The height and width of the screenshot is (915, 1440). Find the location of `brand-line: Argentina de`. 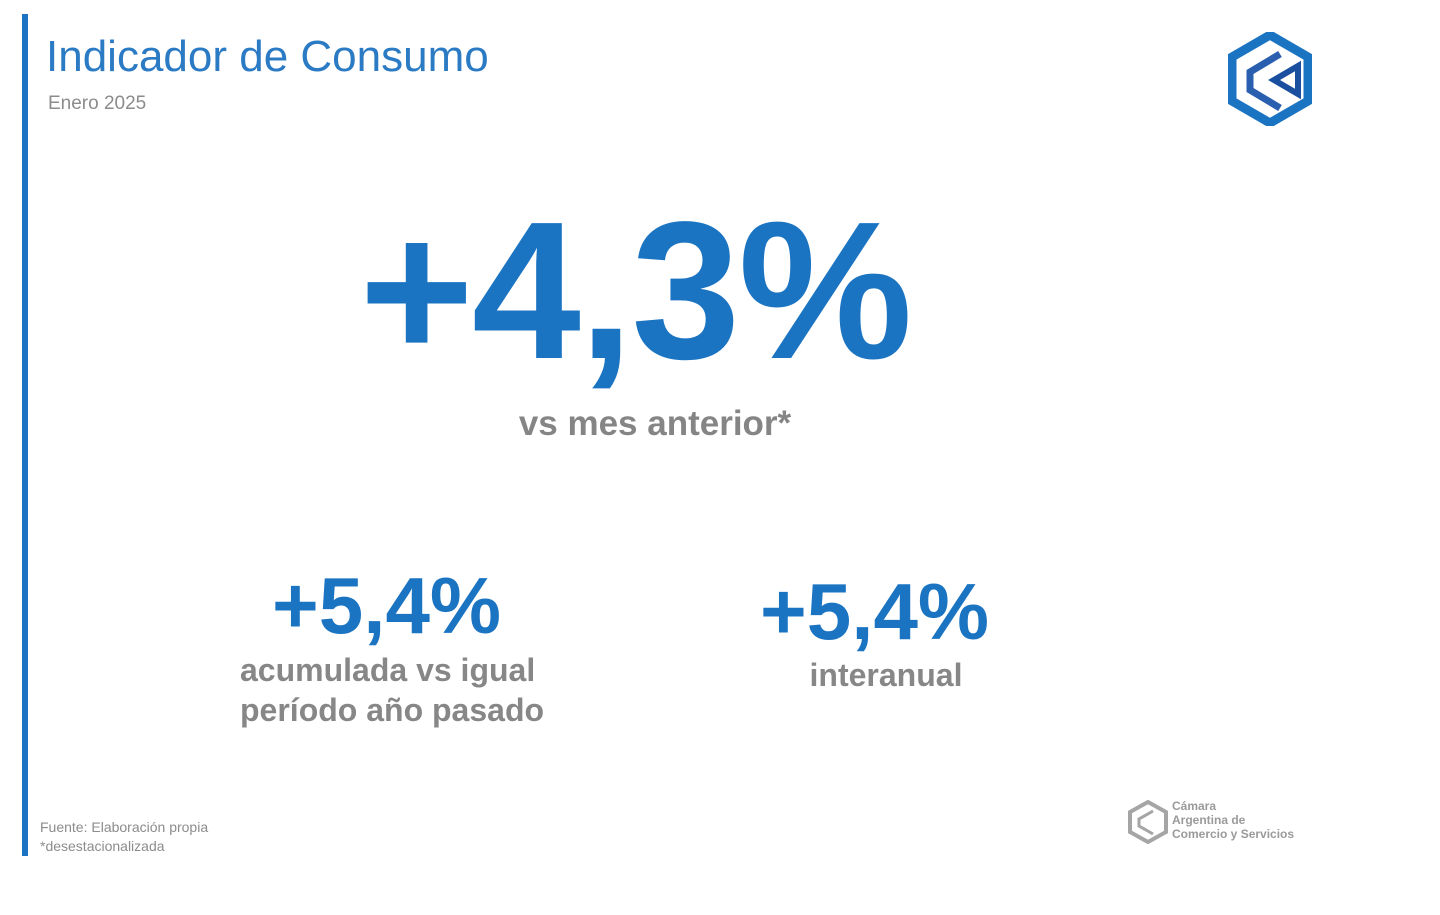

brand-line: Argentina de is located at coordinates (1209, 820).